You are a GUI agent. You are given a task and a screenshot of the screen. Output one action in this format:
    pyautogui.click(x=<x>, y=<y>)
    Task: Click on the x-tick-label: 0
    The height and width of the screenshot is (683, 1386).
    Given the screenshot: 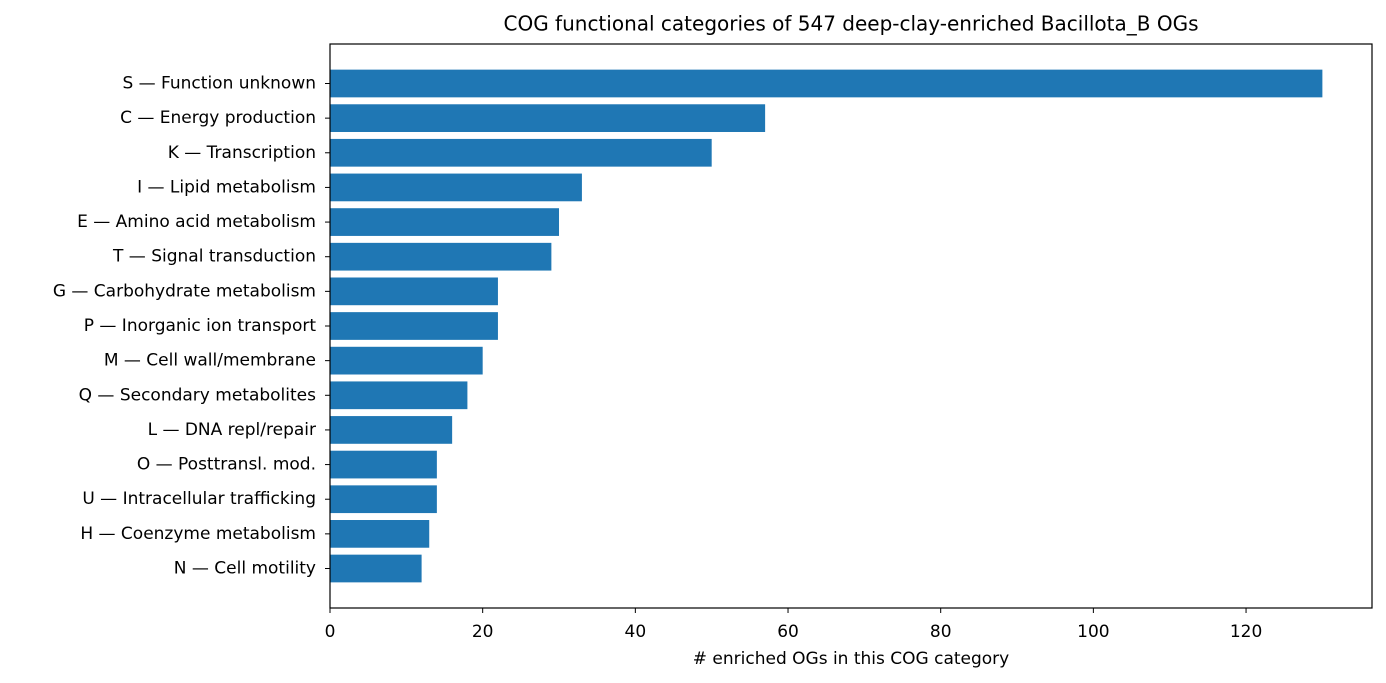 What is the action you would take?
    pyautogui.click(x=330, y=632)
    